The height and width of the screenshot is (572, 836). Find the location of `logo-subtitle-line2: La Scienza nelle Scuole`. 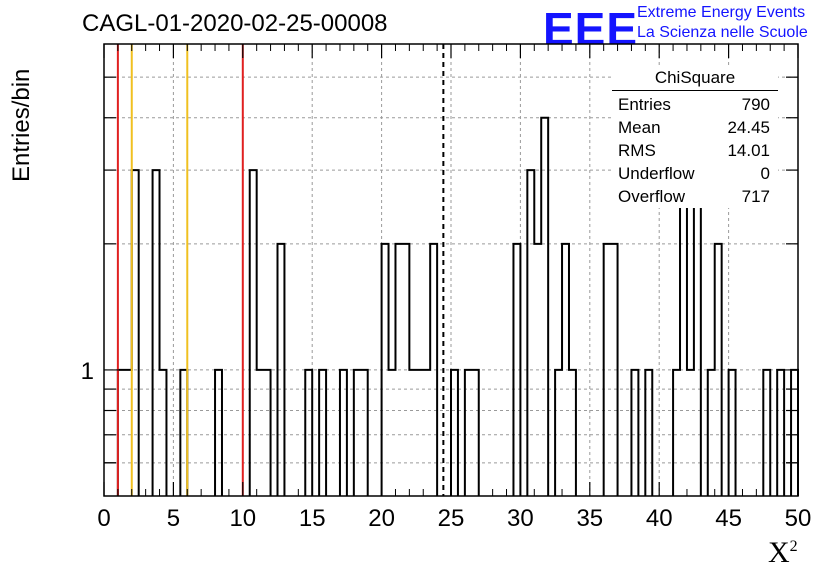

logo-subtitle-line2: La Scienza nelle Scuole is located at coordinates (722, 32).